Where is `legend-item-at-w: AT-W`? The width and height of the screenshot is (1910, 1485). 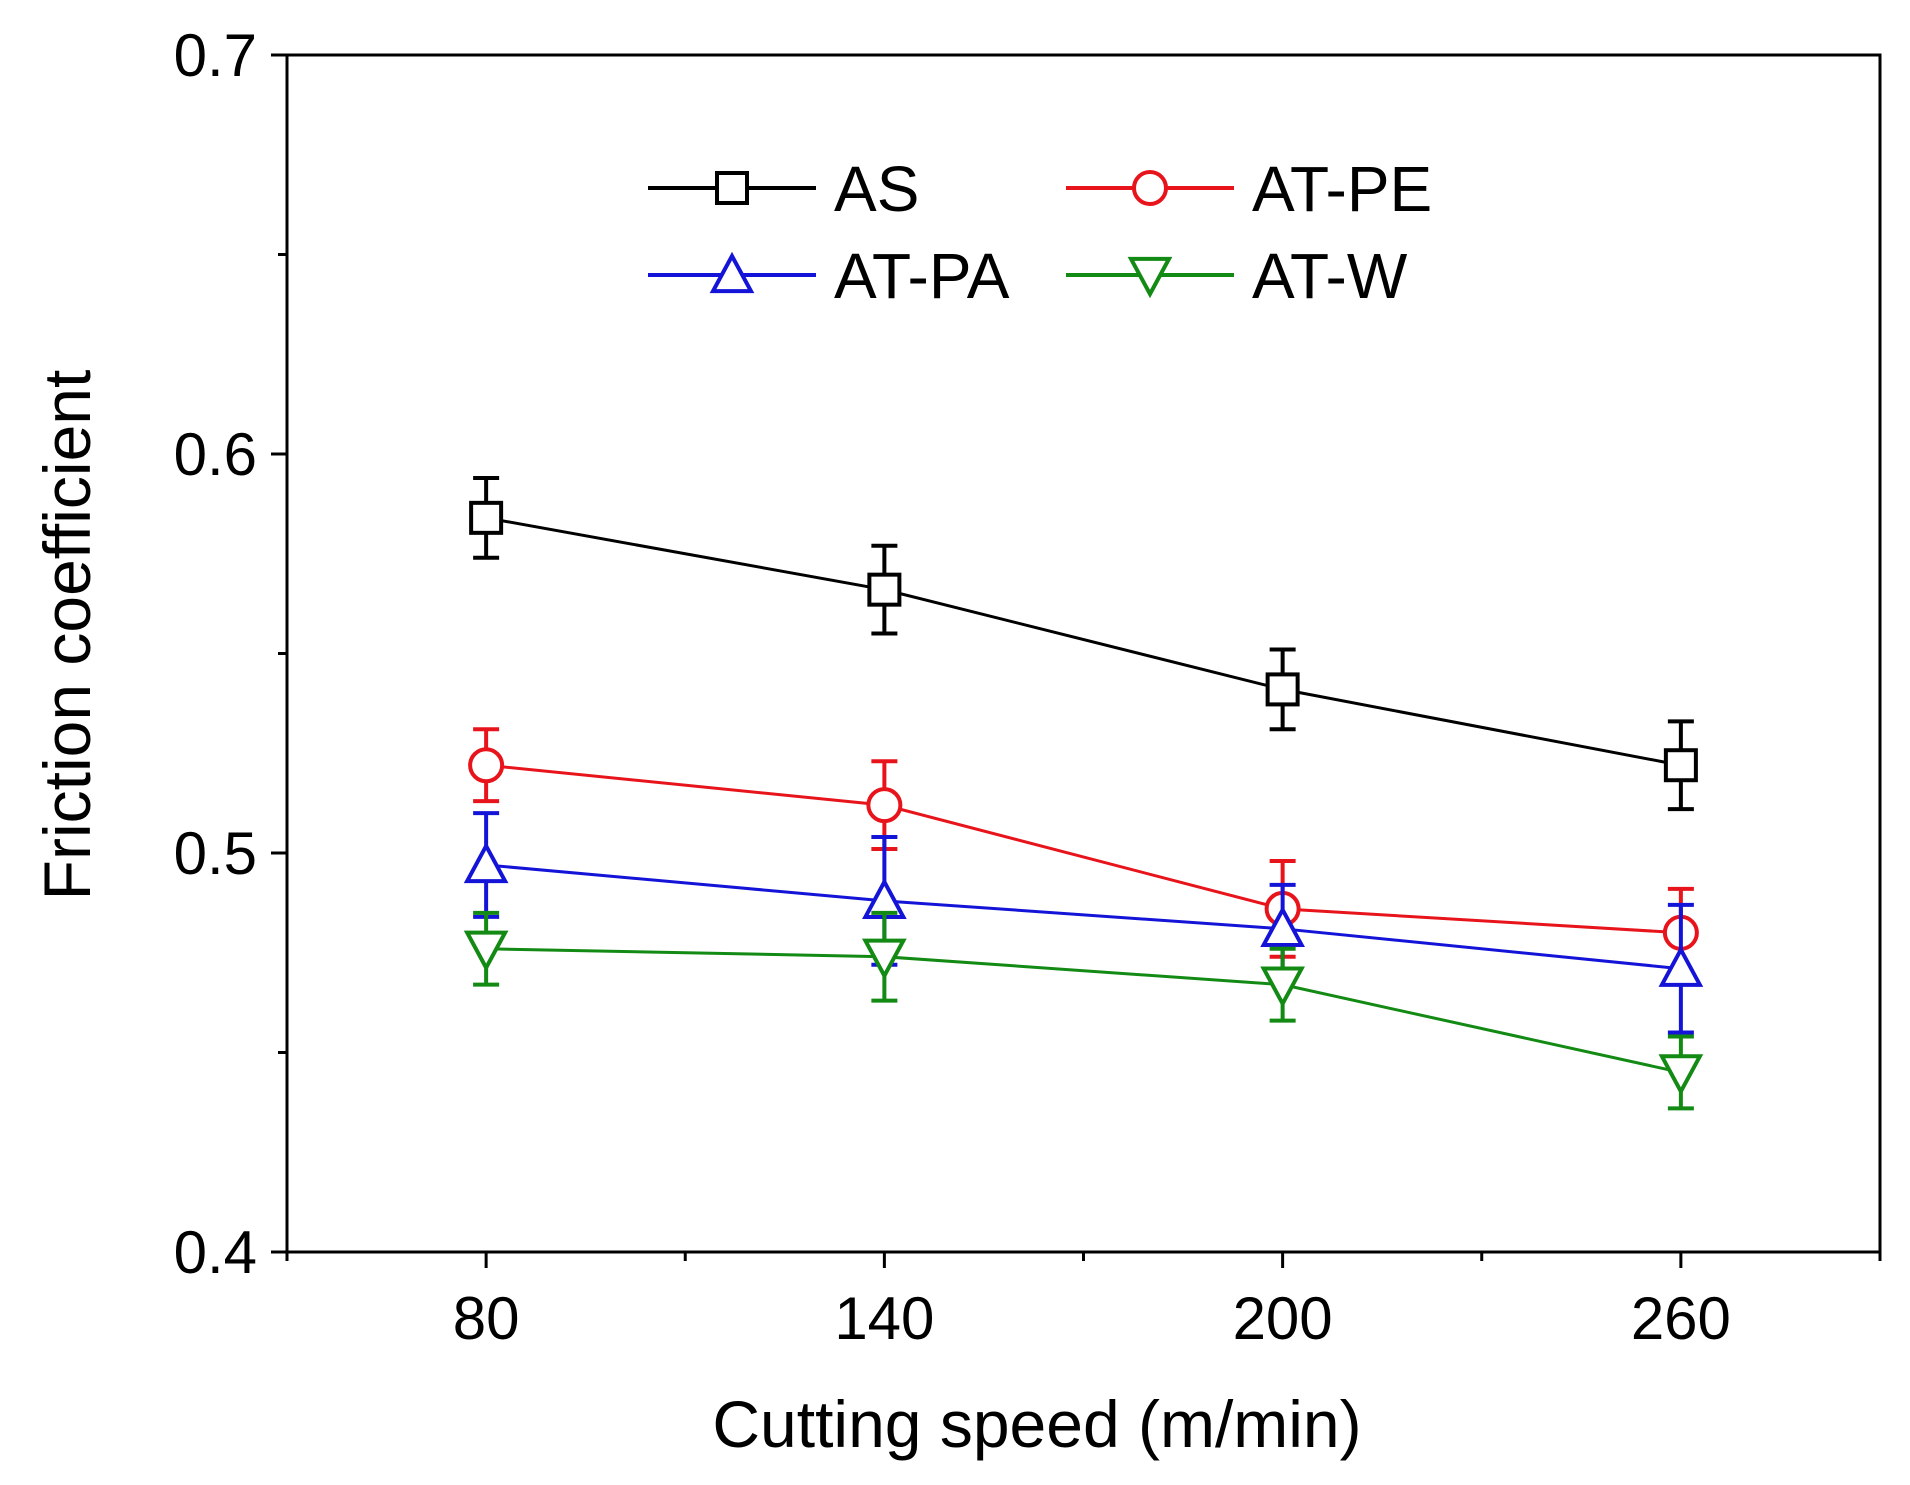 legend-item-at-w: AT-W is located at coordinates (1237, 276).